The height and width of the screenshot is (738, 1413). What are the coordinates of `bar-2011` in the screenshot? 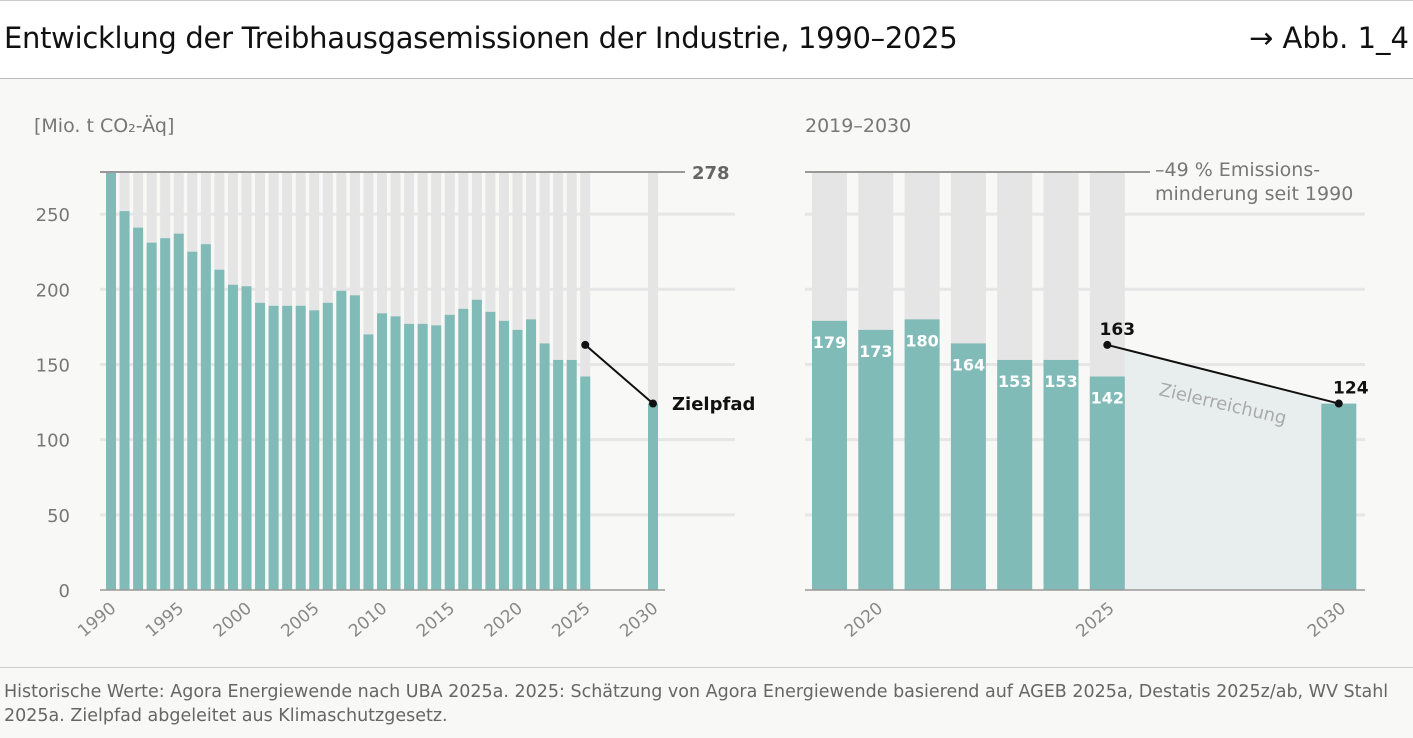 It's located at (395, 453).